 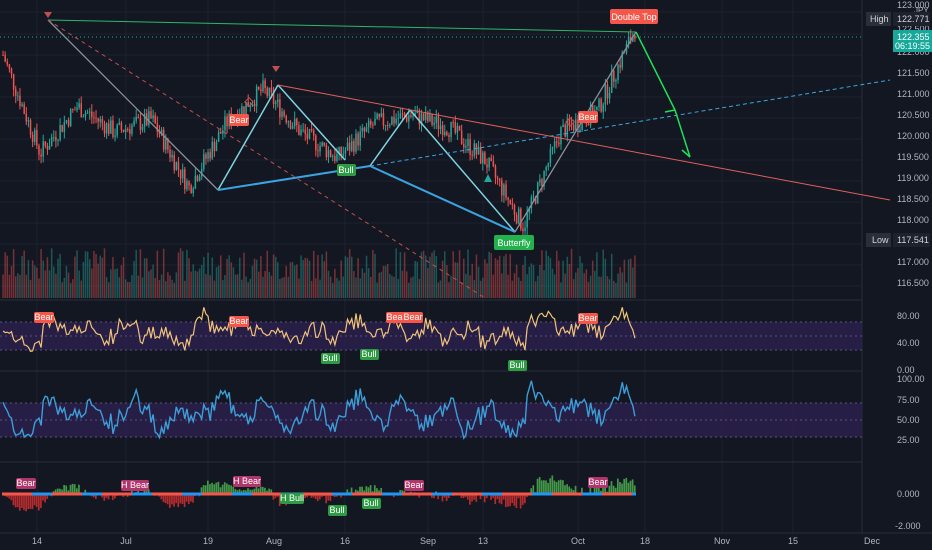 I want to click on bear-badge-text: Bear, so click(x=587, y=117).